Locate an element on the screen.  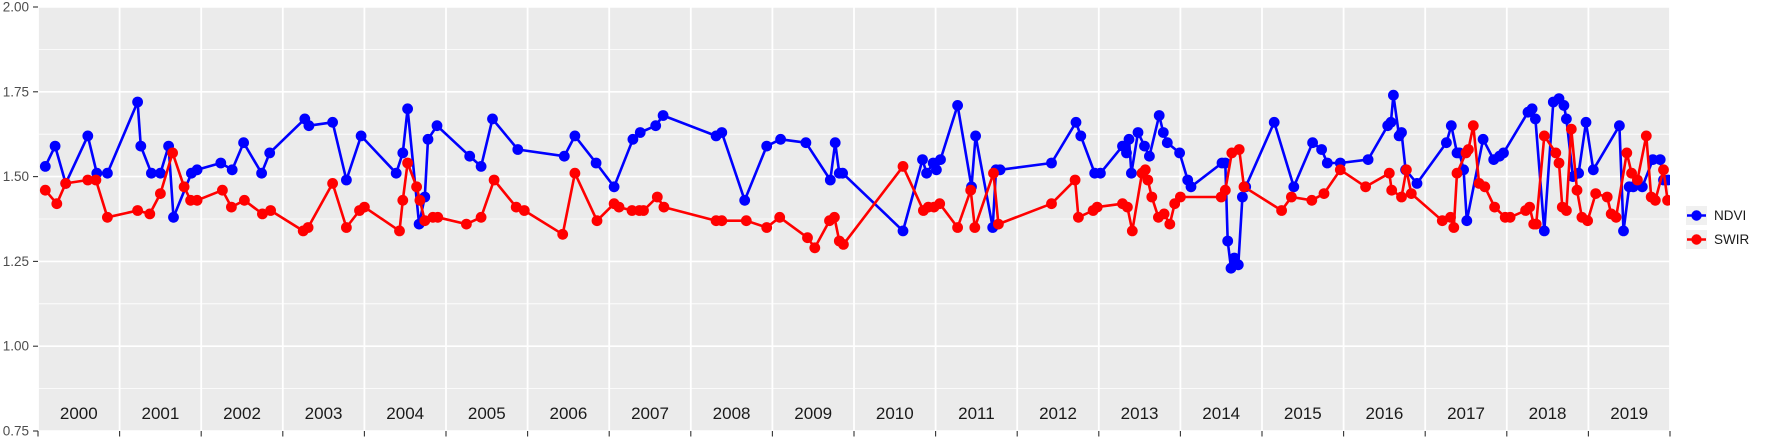
year-label: 2010 is located at coordinates (895, 413).